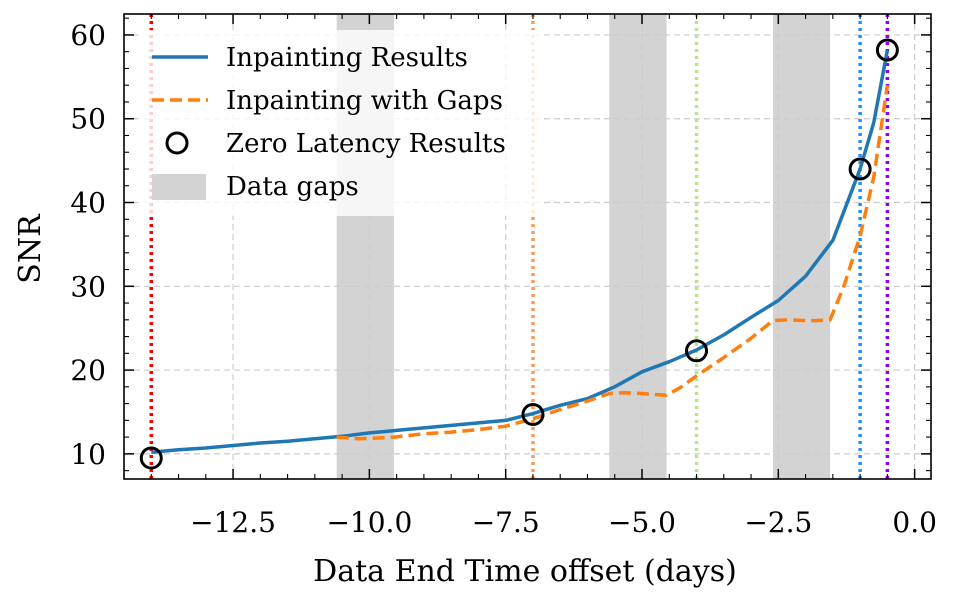  I want to click on y-tick-label-1: 20, so click(88, 370).